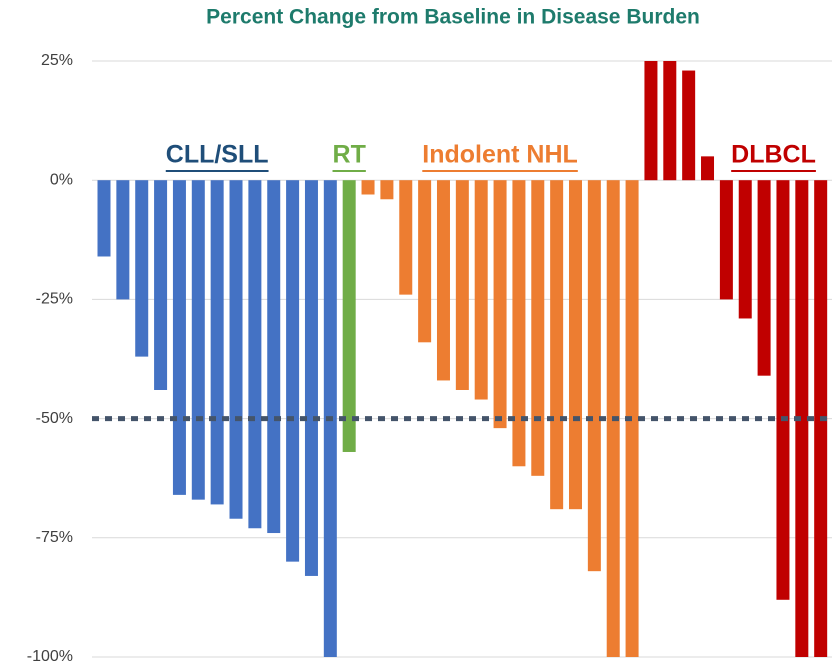 Image resolution: width=832 pixels, height=667 pixels. I want to click on y-tick-label: -75%, so click(54, 537).